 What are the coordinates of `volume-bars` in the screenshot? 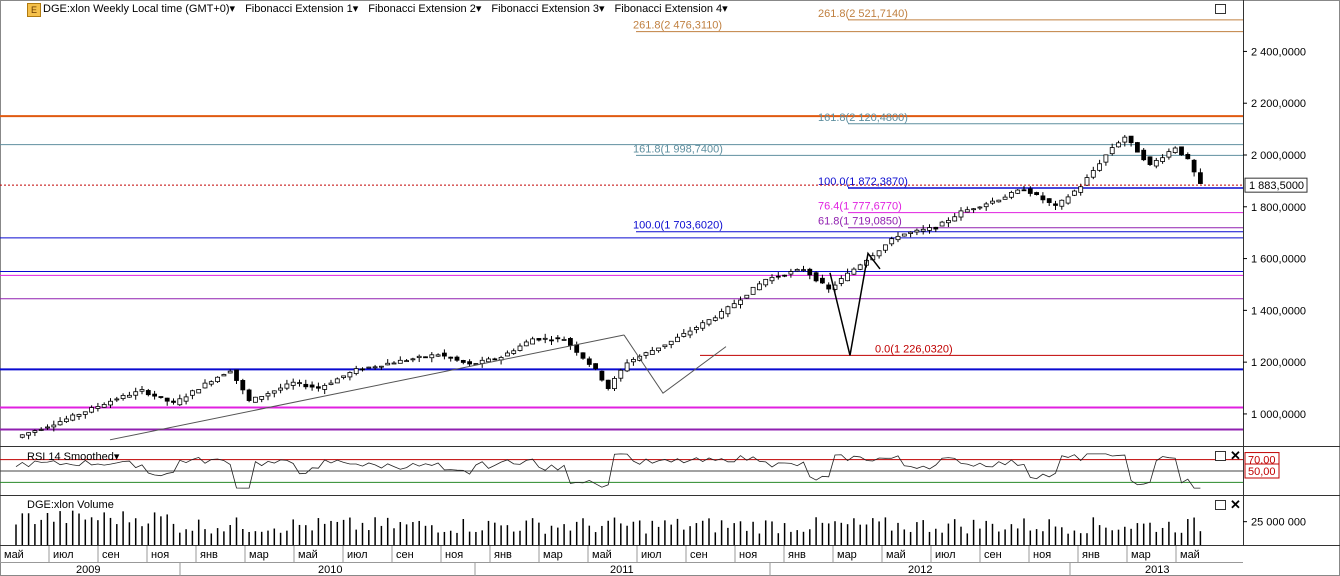 It's located at (608, 527).